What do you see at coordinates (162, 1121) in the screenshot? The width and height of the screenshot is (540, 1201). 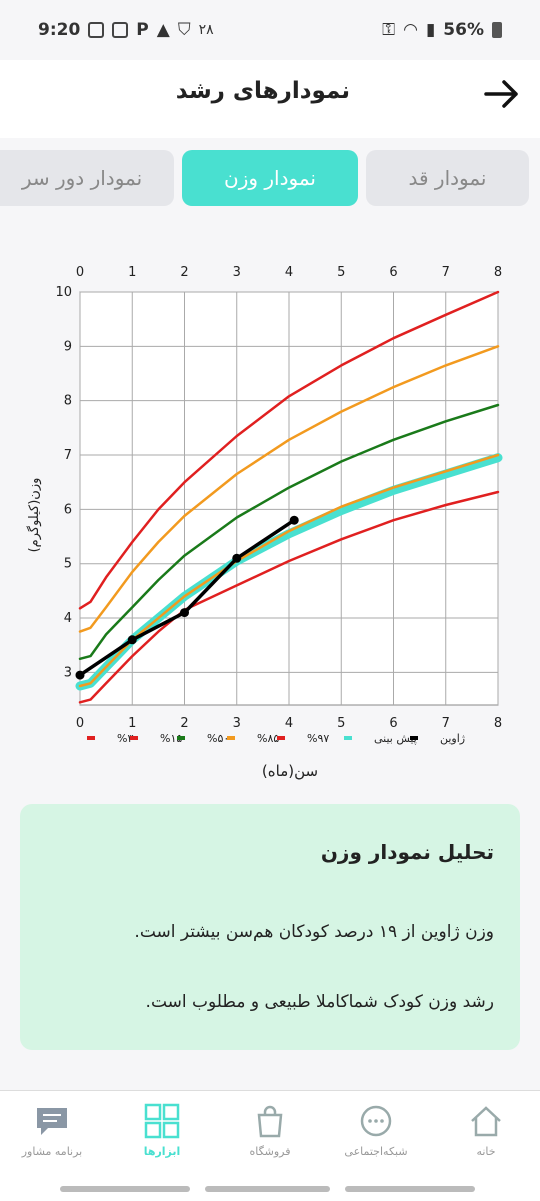 I see `grid-icon` at bounding box center [162, 1121].